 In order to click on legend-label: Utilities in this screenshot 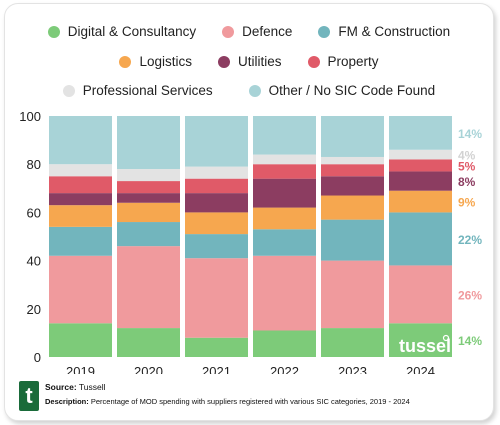, I will do `click(259, 61)`.